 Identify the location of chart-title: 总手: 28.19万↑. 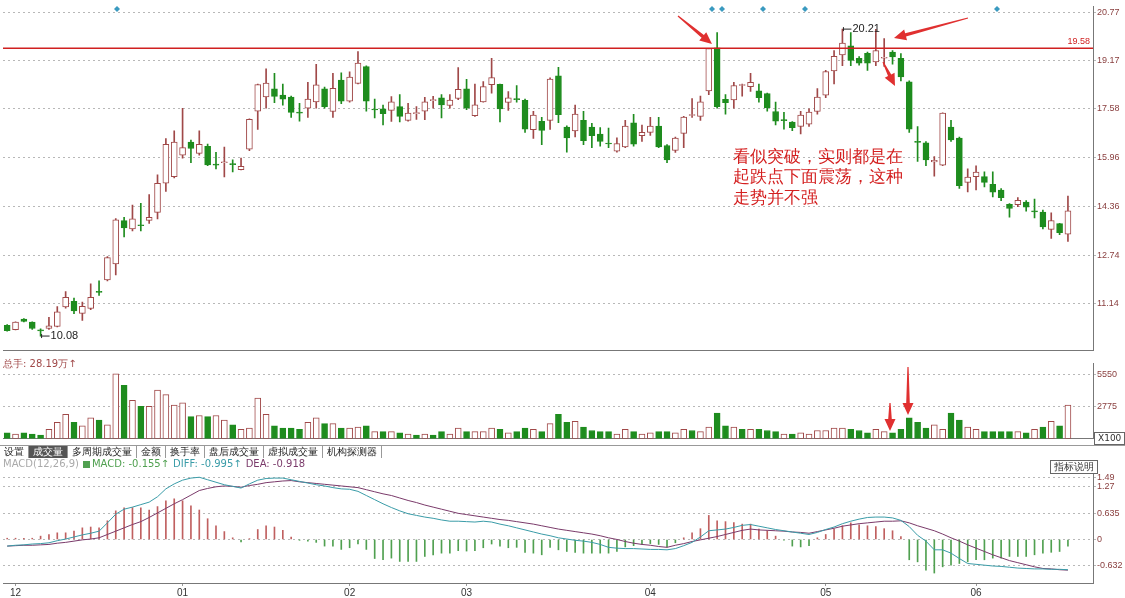
(40, 363).